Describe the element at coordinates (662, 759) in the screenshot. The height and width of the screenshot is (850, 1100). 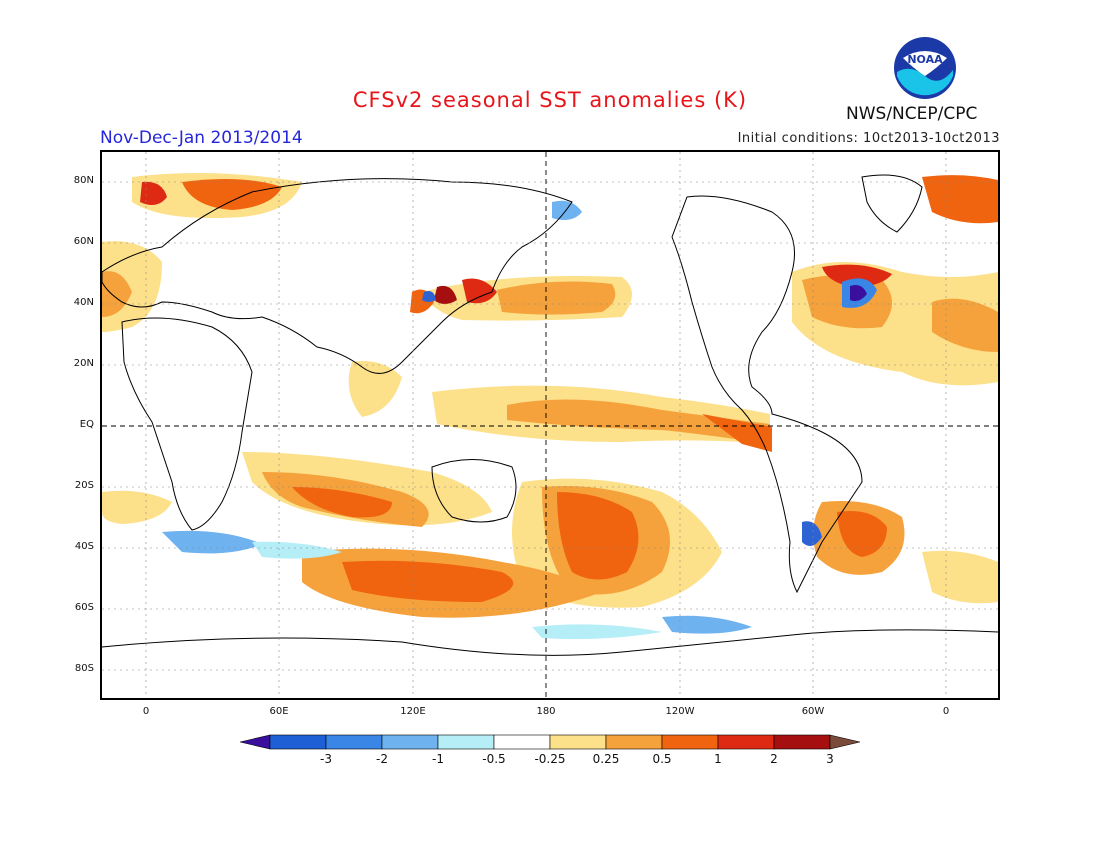
I see `colorbar-label: 0.5` at that location.